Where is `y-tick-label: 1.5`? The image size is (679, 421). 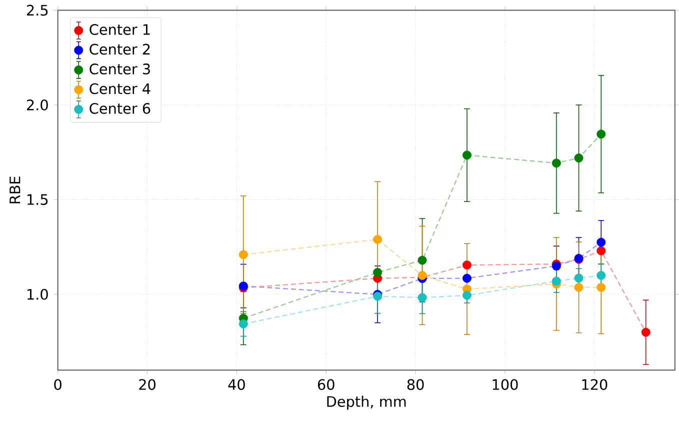
y-tick-label: 1.5 is located at coordinates (38, 200).